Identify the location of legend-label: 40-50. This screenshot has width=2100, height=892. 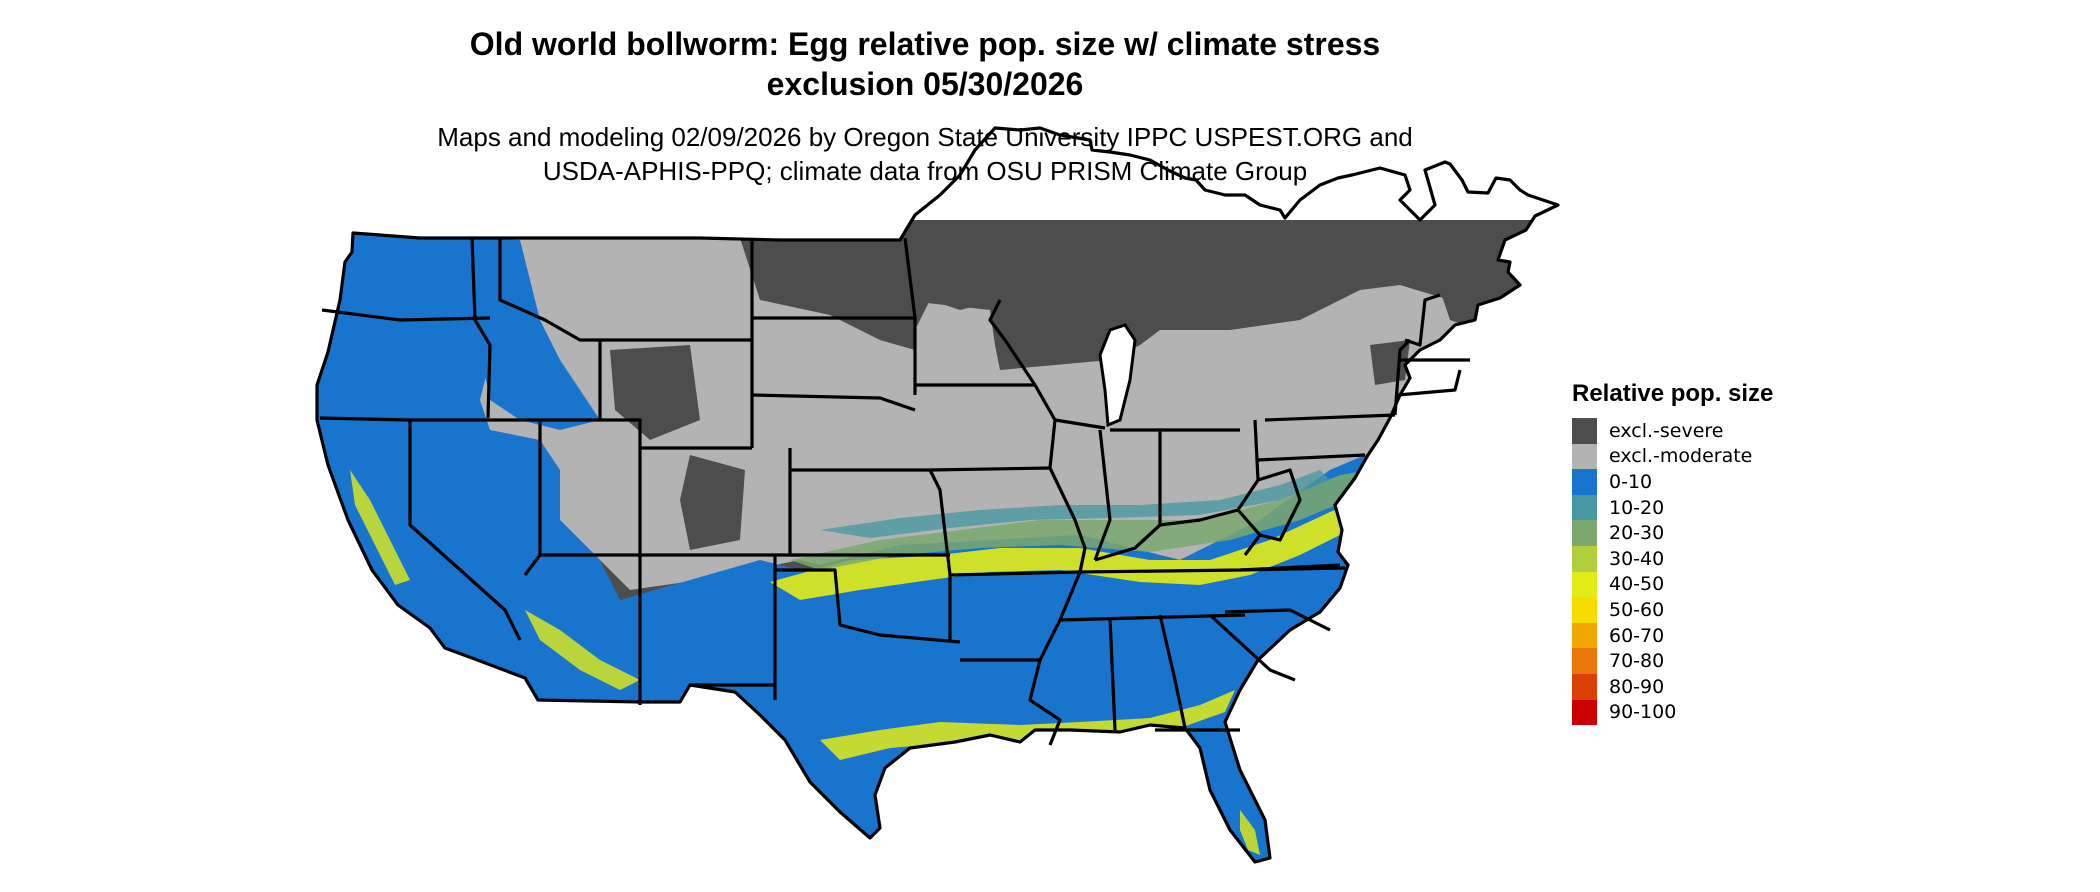
(1637, 584).